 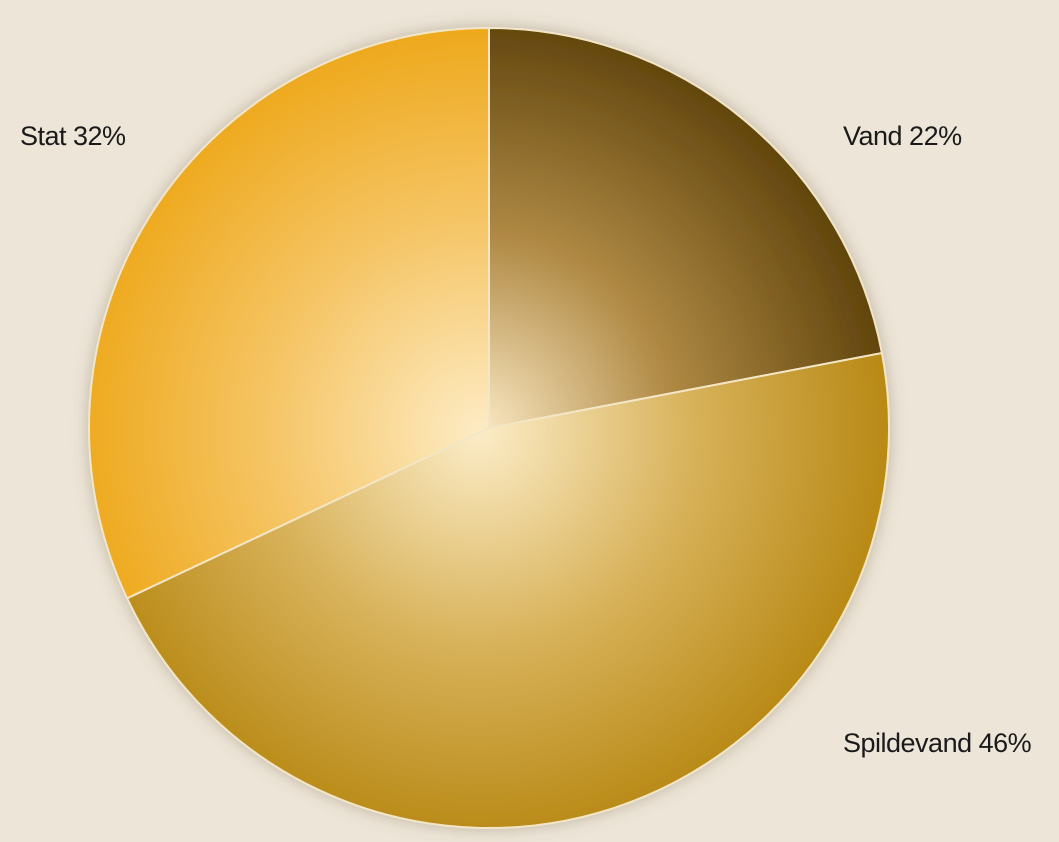 I want to click on slice-label-spildevand: Spildevand 46%, so click(x=937, y=743).